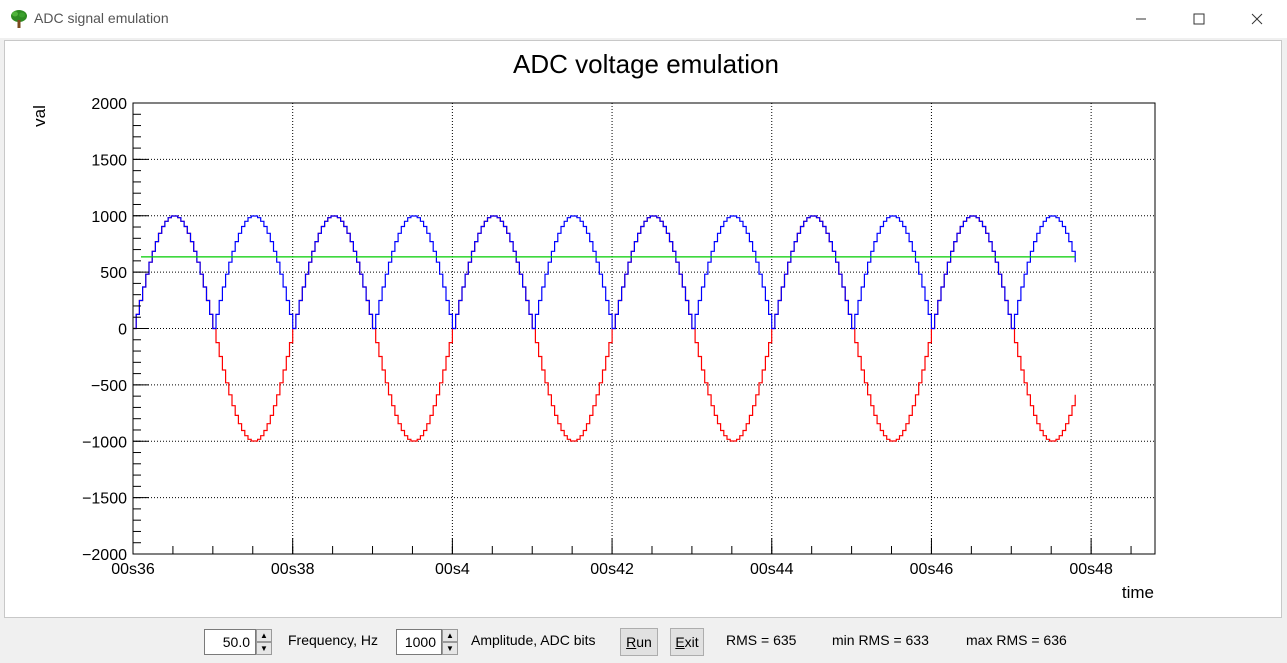 The image size is (1287, 663). I want to click on close-button, so click(1257, 19).